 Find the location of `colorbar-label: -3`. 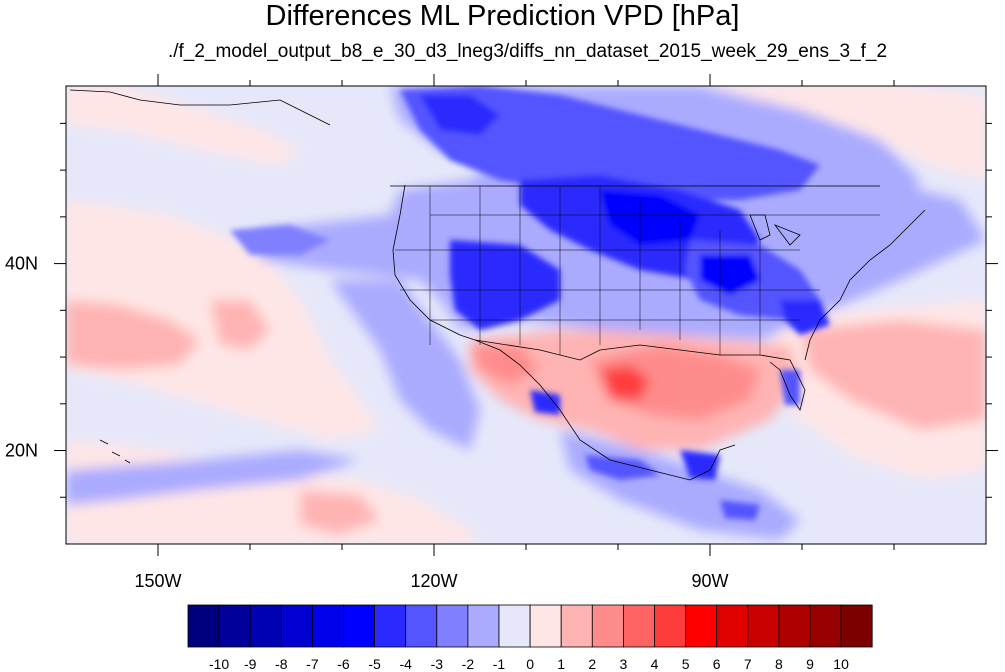

colorbar-label: -3 is located at coordinates (437, 664).